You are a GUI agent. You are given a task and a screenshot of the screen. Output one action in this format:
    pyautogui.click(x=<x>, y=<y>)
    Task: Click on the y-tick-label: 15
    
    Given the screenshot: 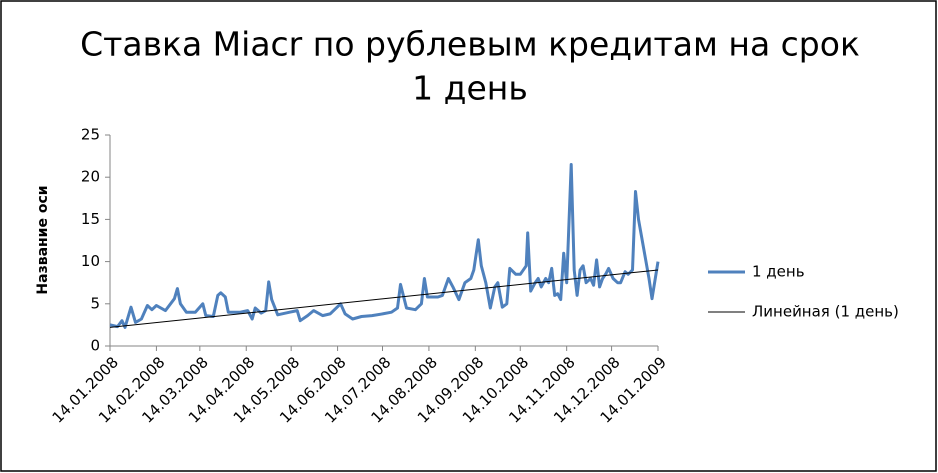 What is the action you would take?
    pyautogui.click(x=90, y=219)
    